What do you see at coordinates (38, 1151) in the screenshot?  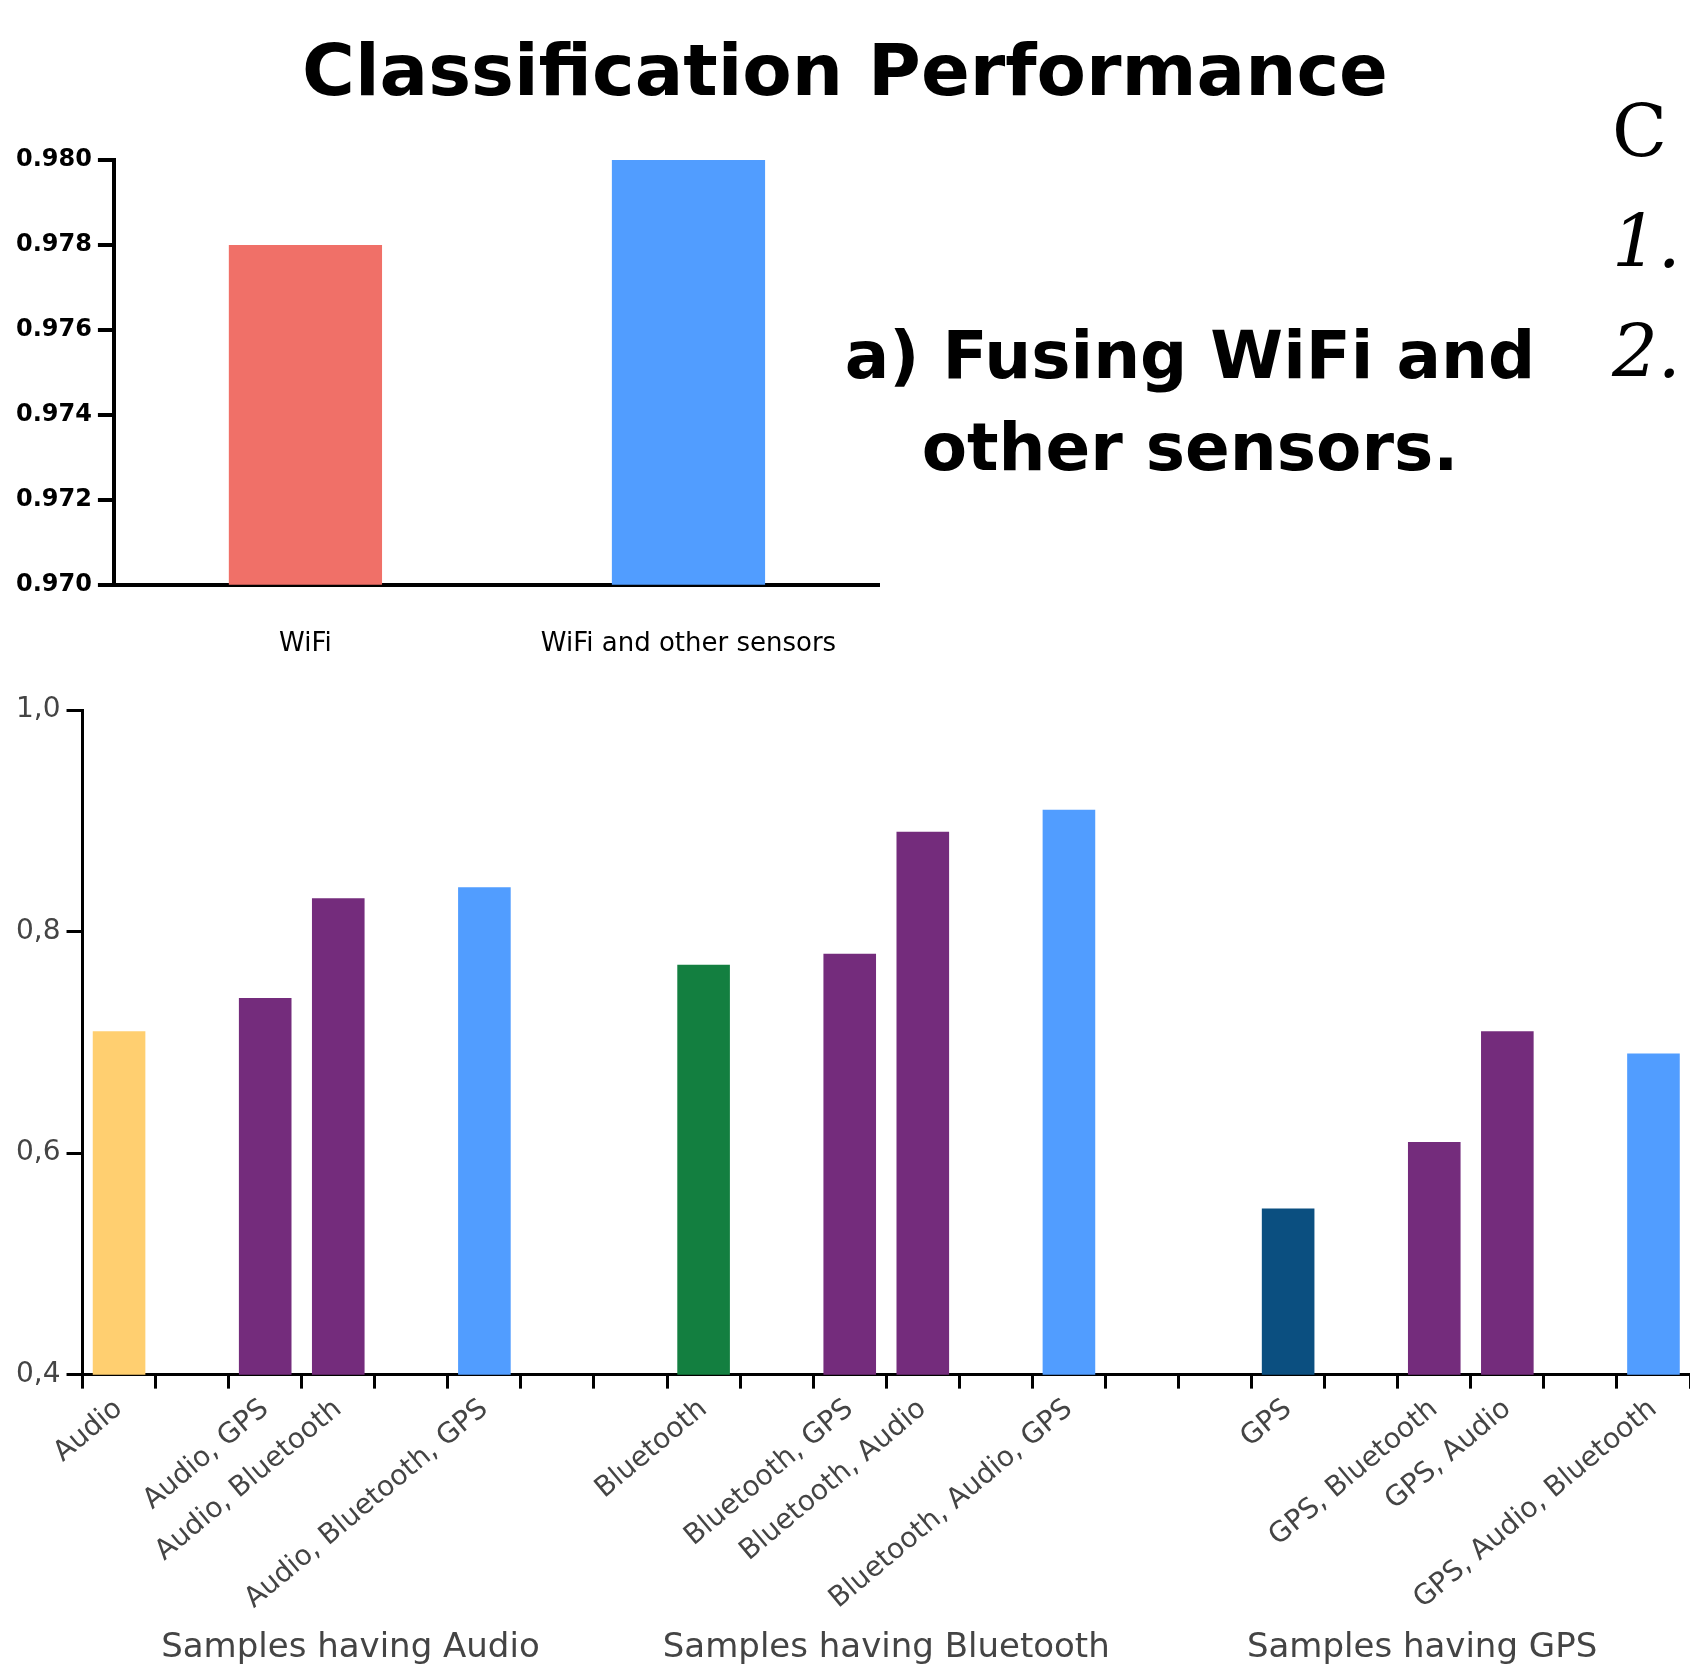 I see `y-tick-label: 0,6` at bounding box center [38, 1151].